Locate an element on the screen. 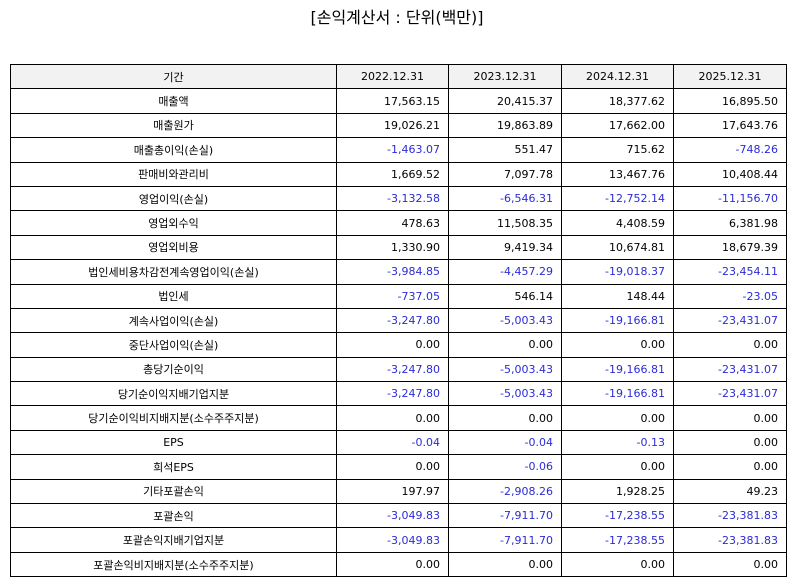 The width and height of the screenshot is (794, 586). table-row: 영업외비용 1,330.90 9,419.34 10,674.81 18,679.39 is located at coordinates (398, 247).